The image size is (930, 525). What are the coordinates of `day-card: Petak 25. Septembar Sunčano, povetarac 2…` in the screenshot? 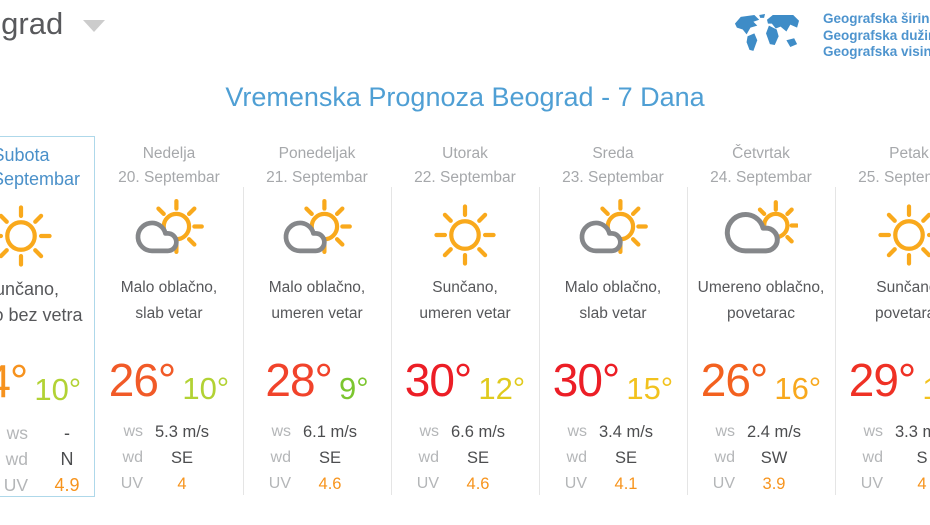 It's located at (882, 316).